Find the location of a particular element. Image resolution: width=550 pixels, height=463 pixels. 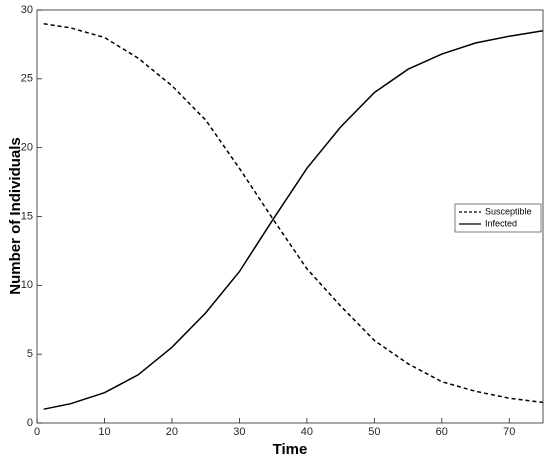

y-tick-label: 5 is located at coordinates (30, 354).